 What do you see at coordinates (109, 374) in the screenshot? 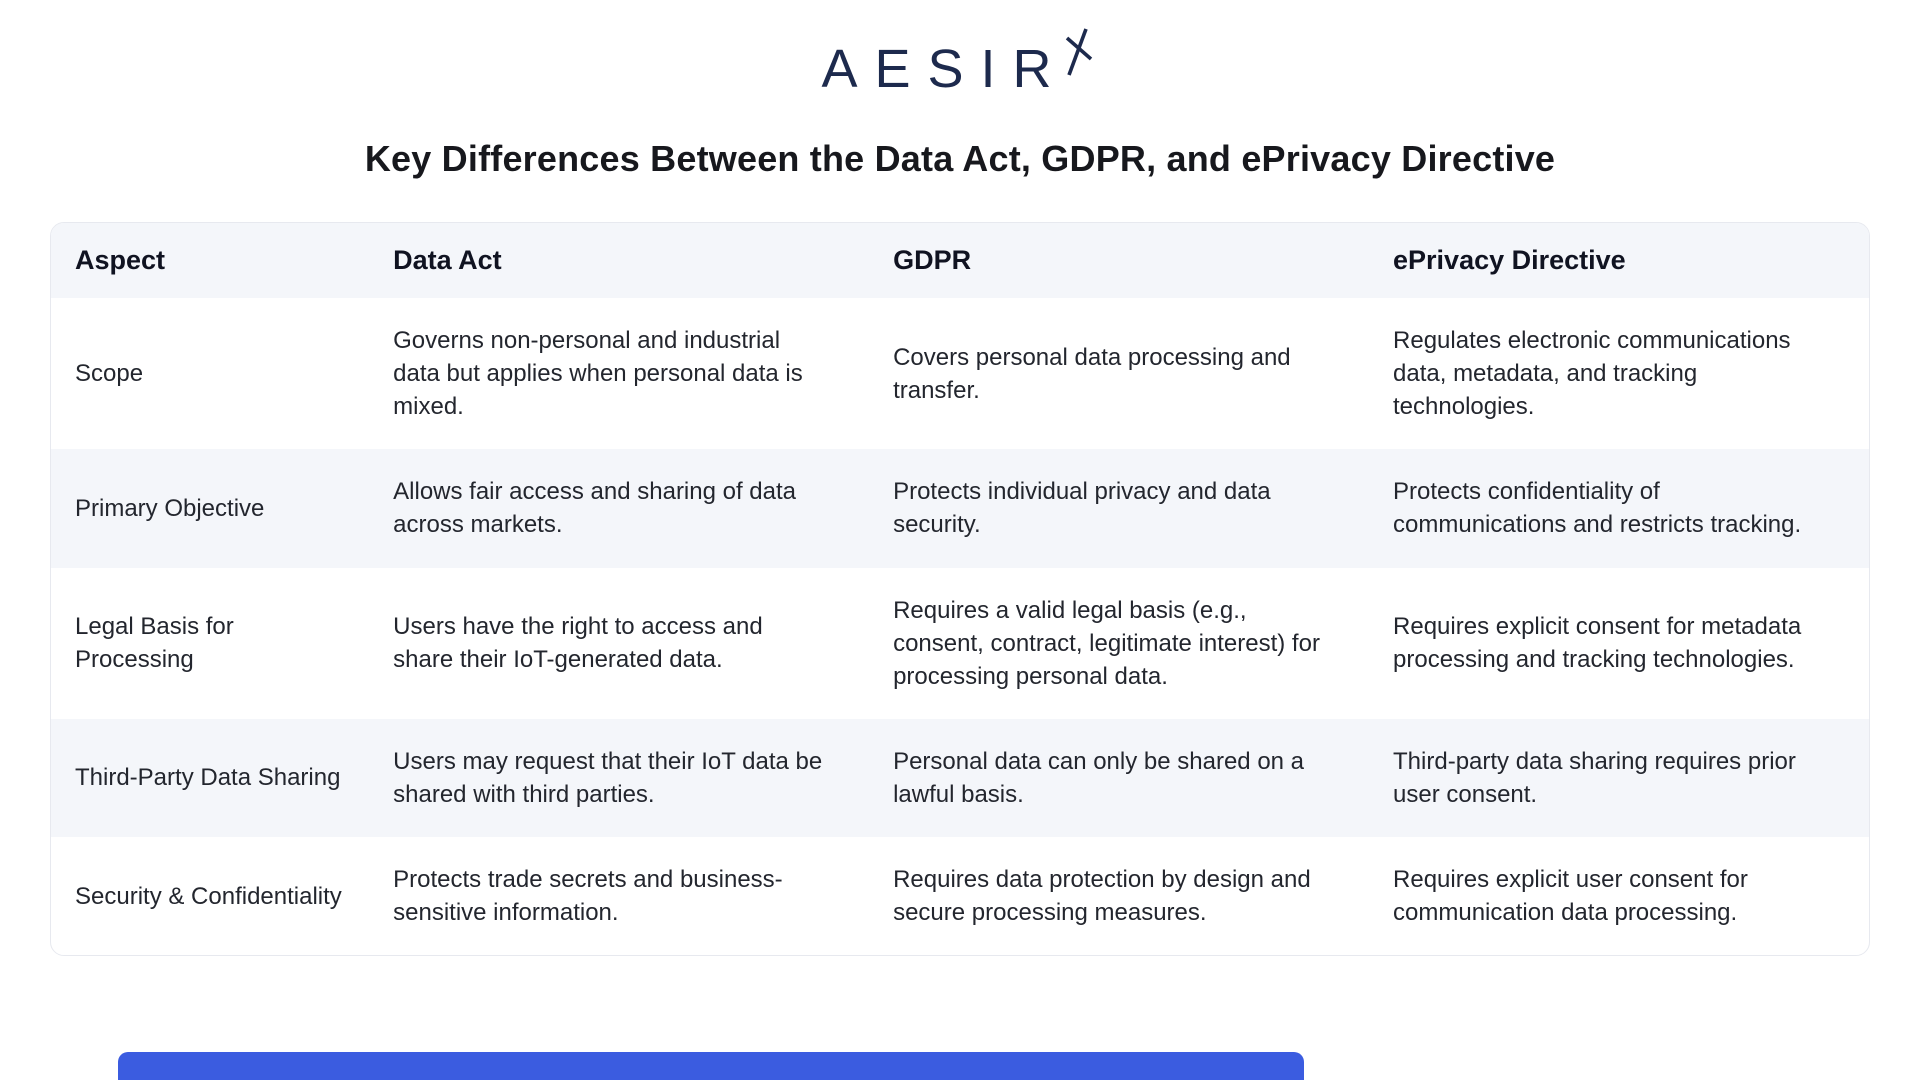
I see `cell-aspect: Scope` at bounding box center [109, 374].